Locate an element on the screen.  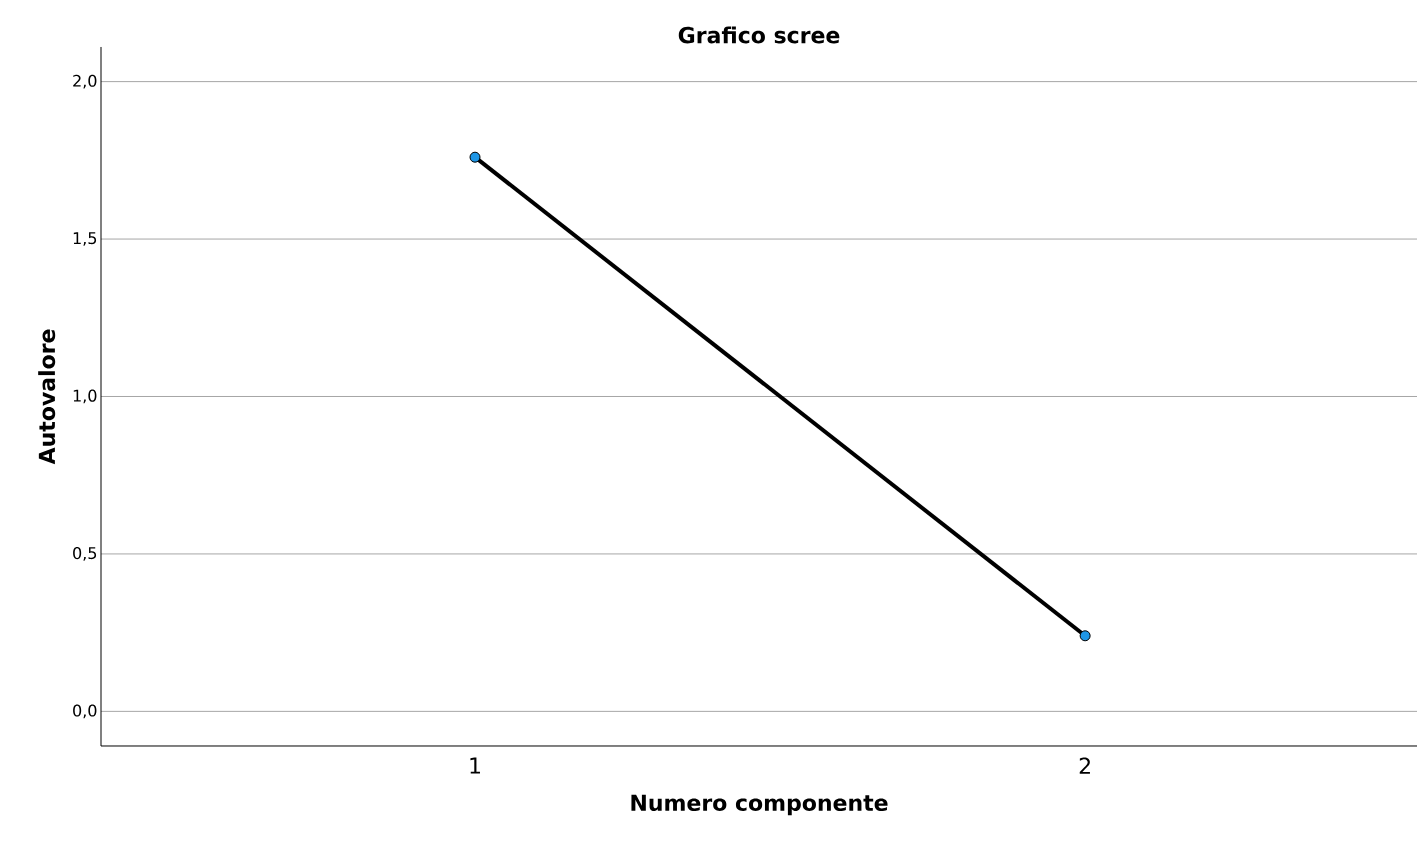
y-tick-label: 1,5 is located at coordinates (85, 239).